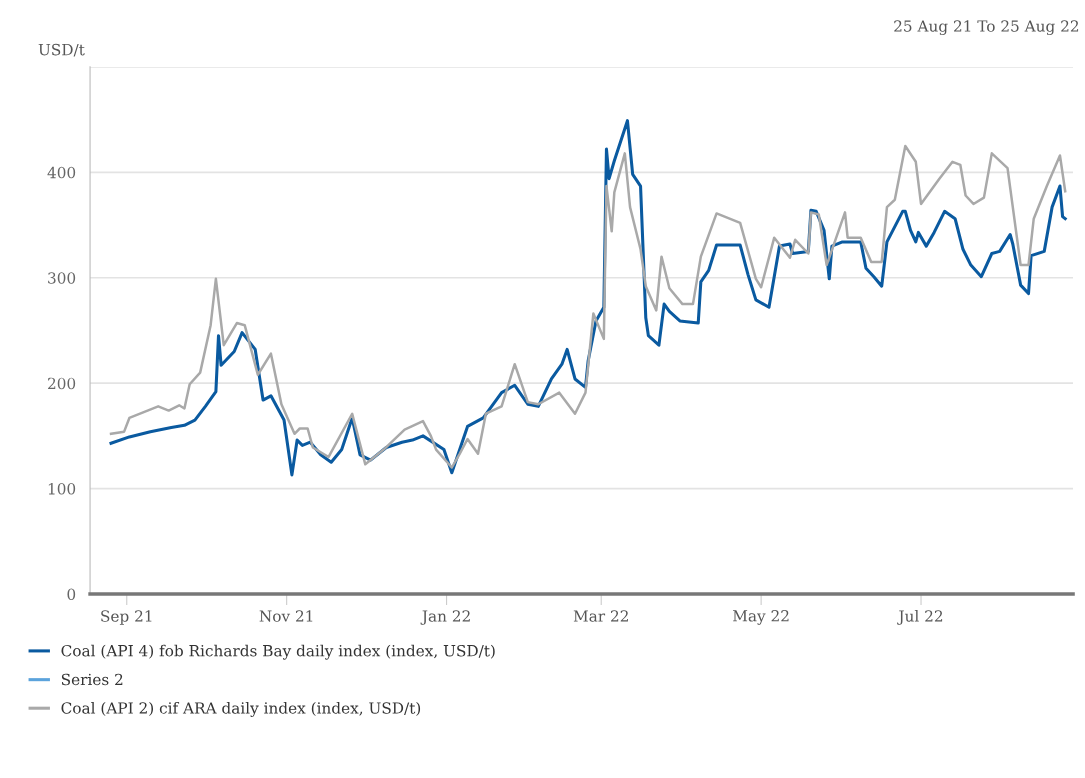 The height and width of the screenshot is (778, 1085). What do you see at coordinates (71, 594) in the screenshot?
I see `y-tick-label: 0` at bounding box center [71, 594].